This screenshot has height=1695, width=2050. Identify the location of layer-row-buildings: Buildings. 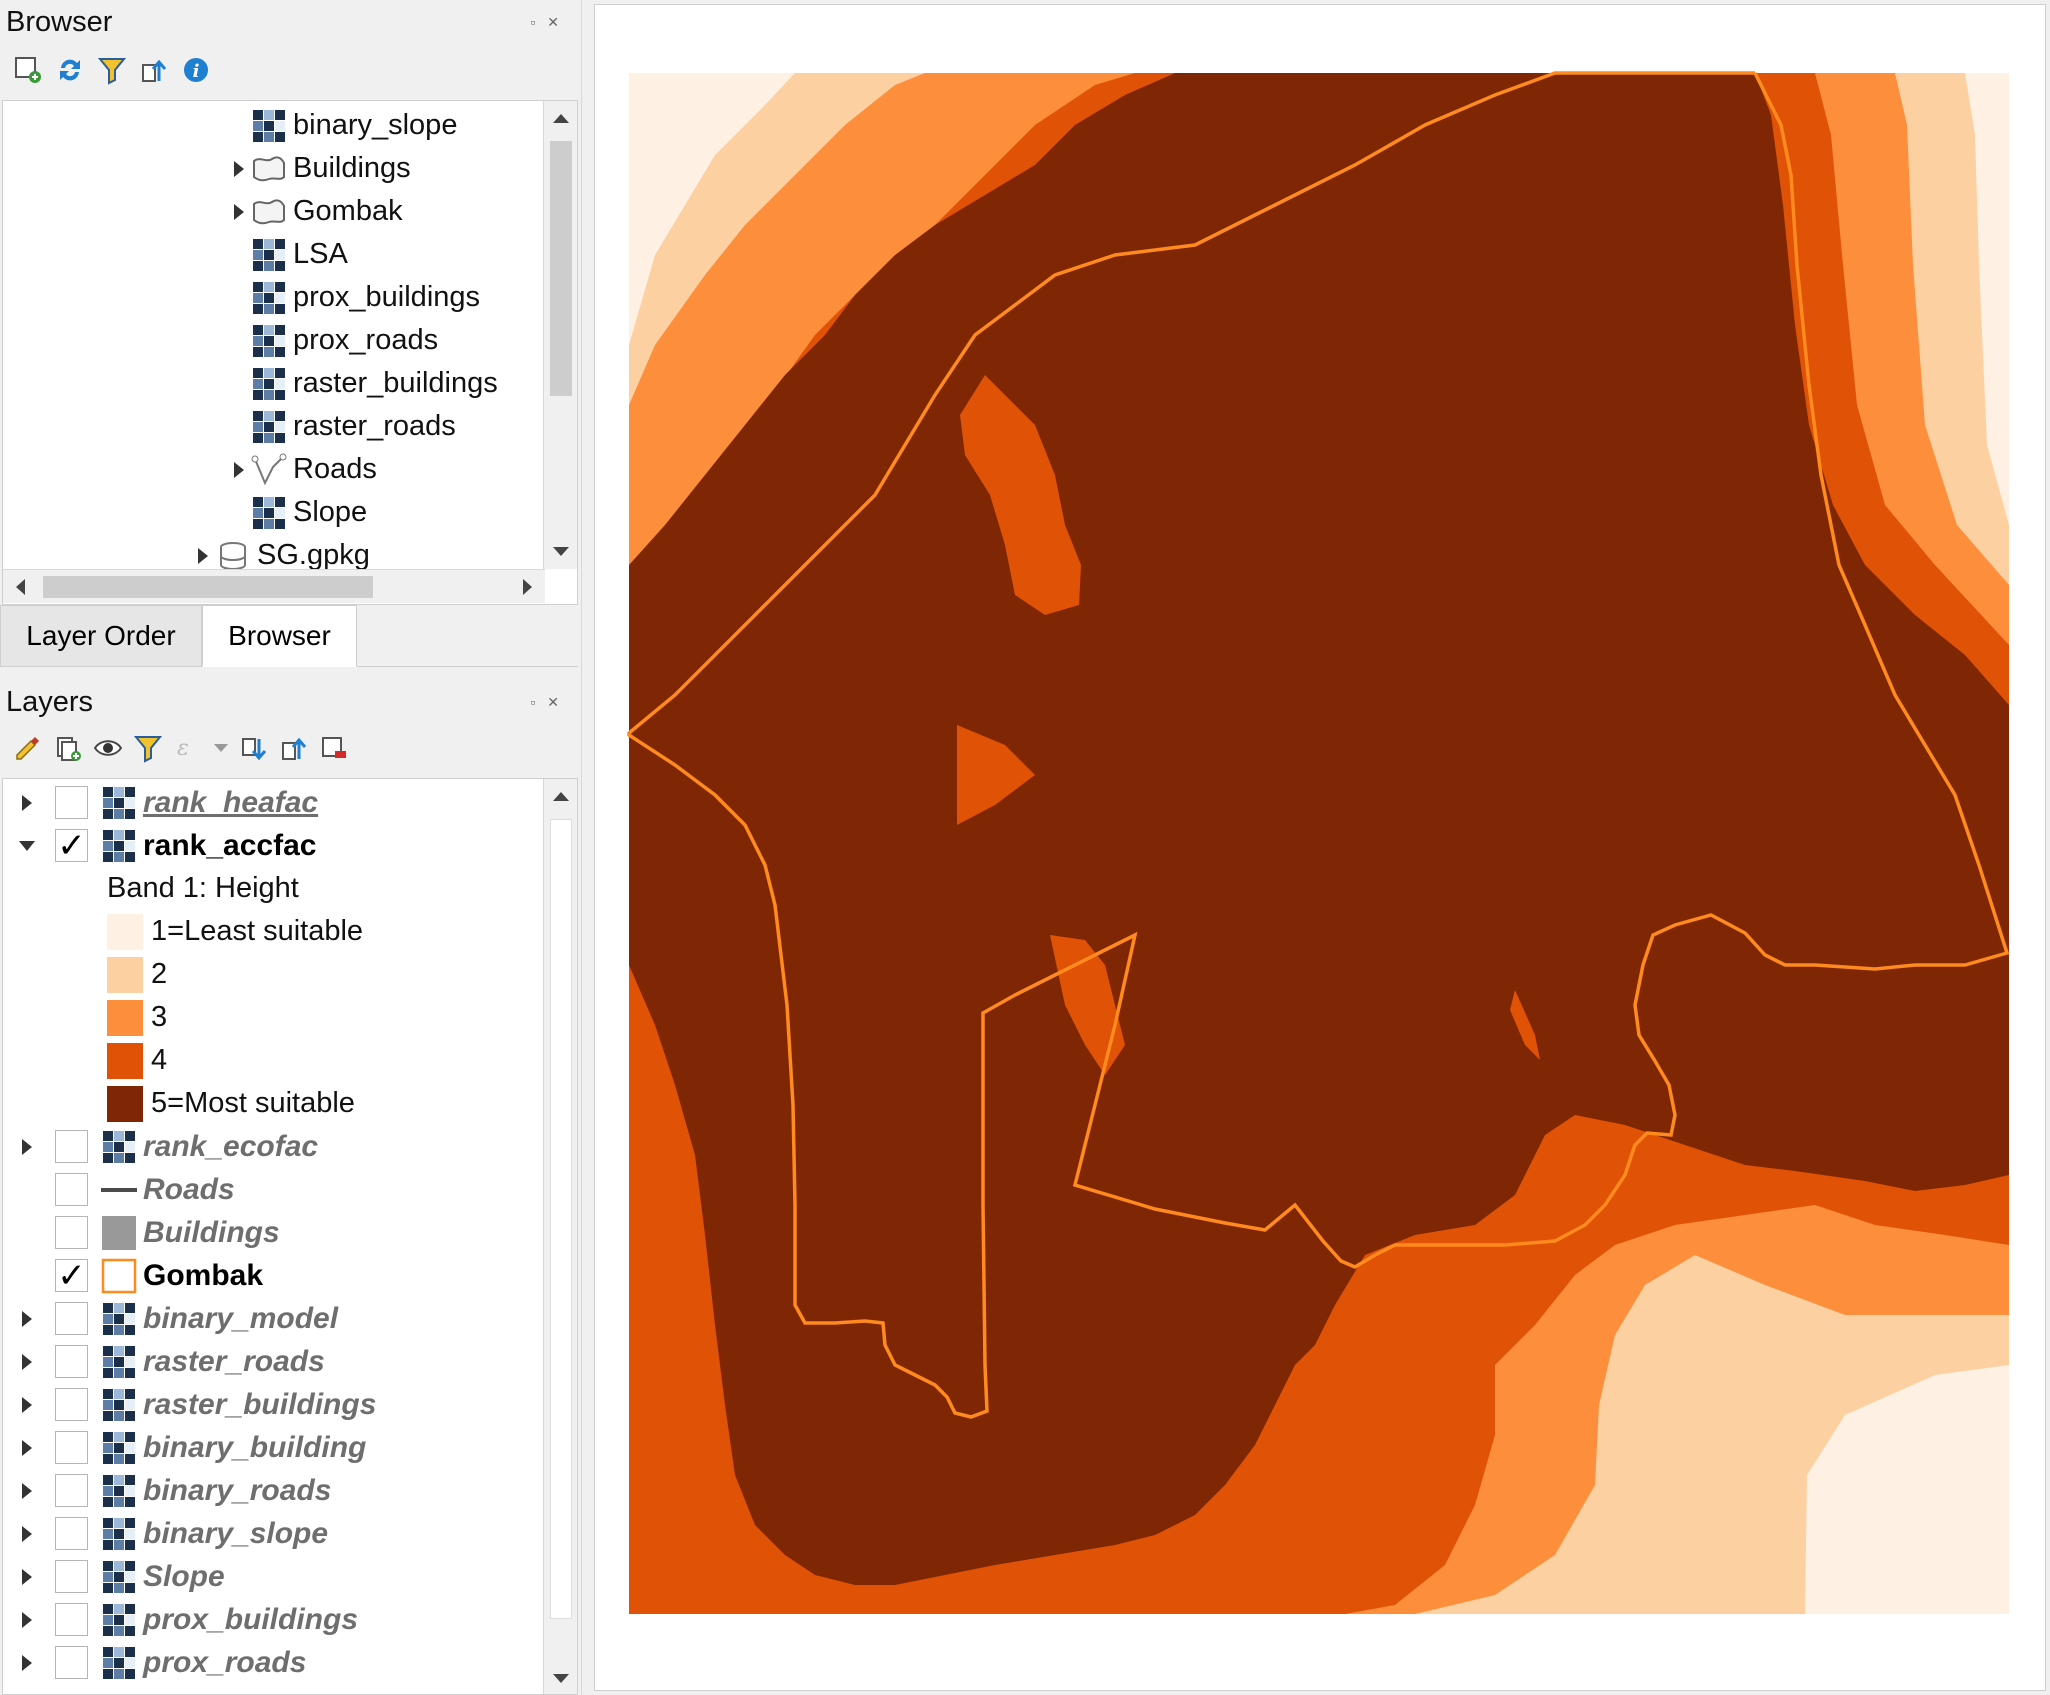
(273, 1232).